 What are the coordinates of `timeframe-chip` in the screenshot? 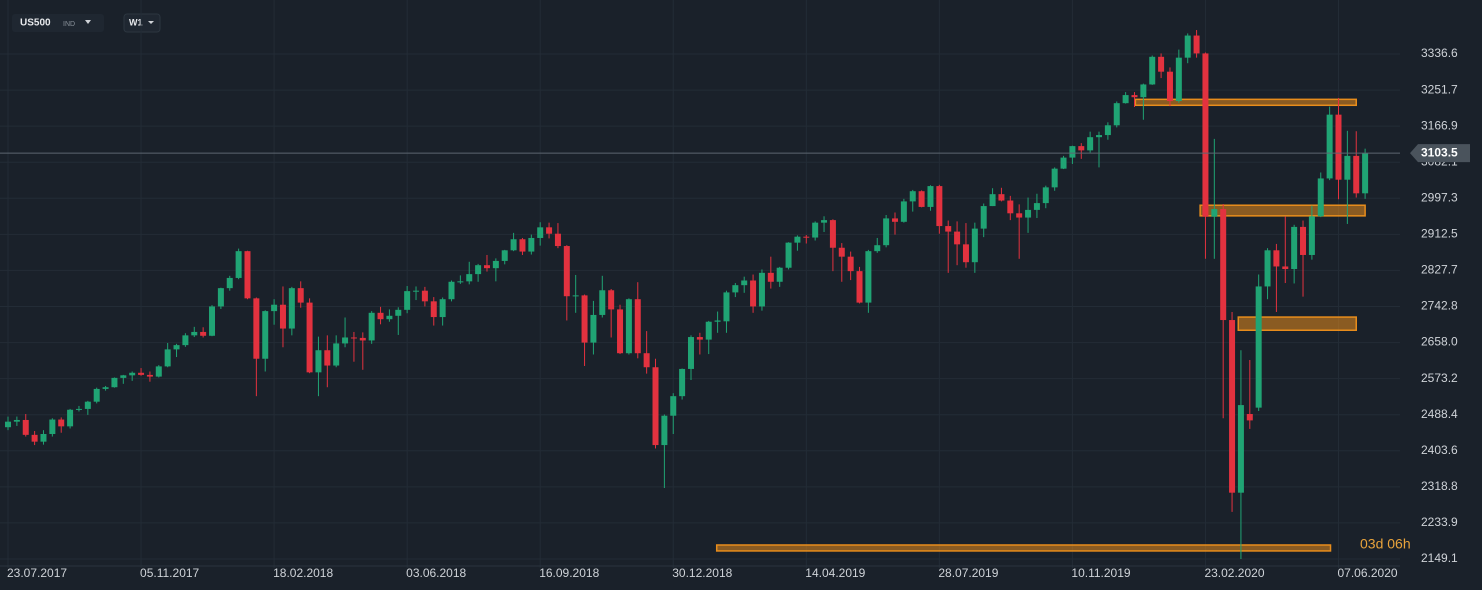 It's located at (142, 23).